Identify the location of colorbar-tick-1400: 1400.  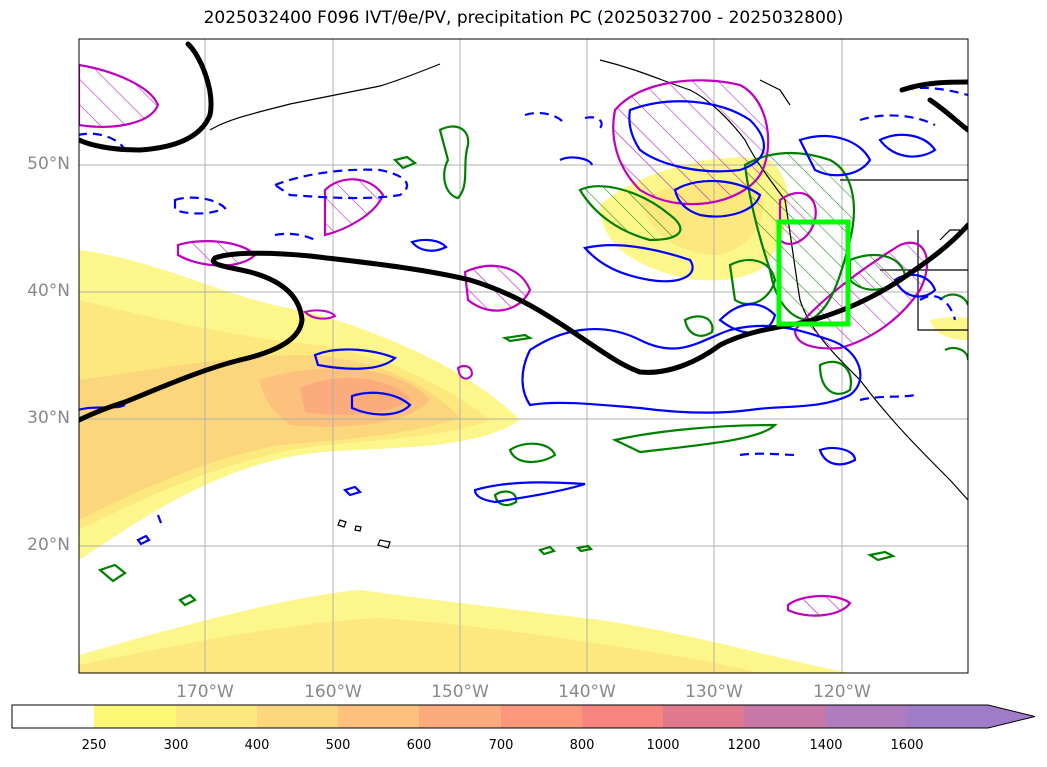
(826, 745).